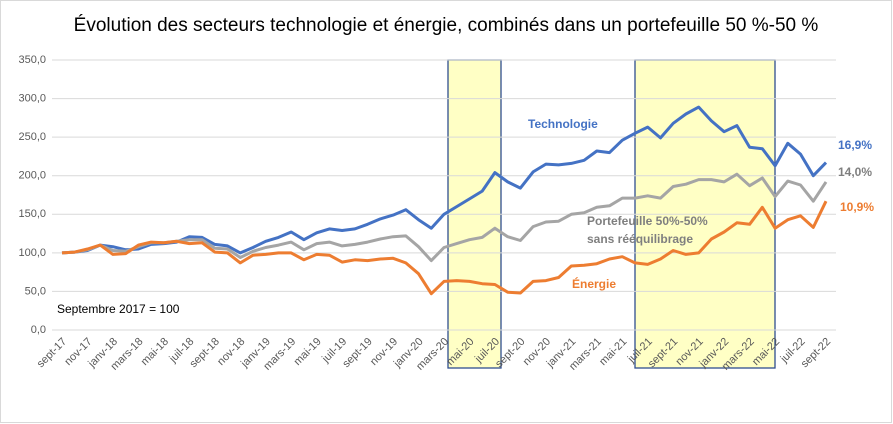 This screenshot has width=893, height=424. What do you see at coordinates (118, 309) in the screenshot?
I see `annotation: Septembre 2017 = 100` at bounding box center [118, 309].